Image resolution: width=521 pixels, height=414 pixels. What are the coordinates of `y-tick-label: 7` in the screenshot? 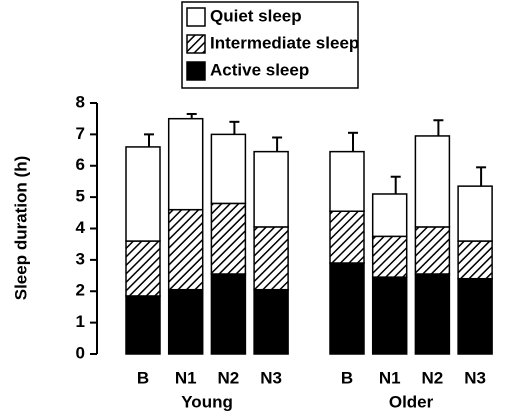 It's located at (80, 133).